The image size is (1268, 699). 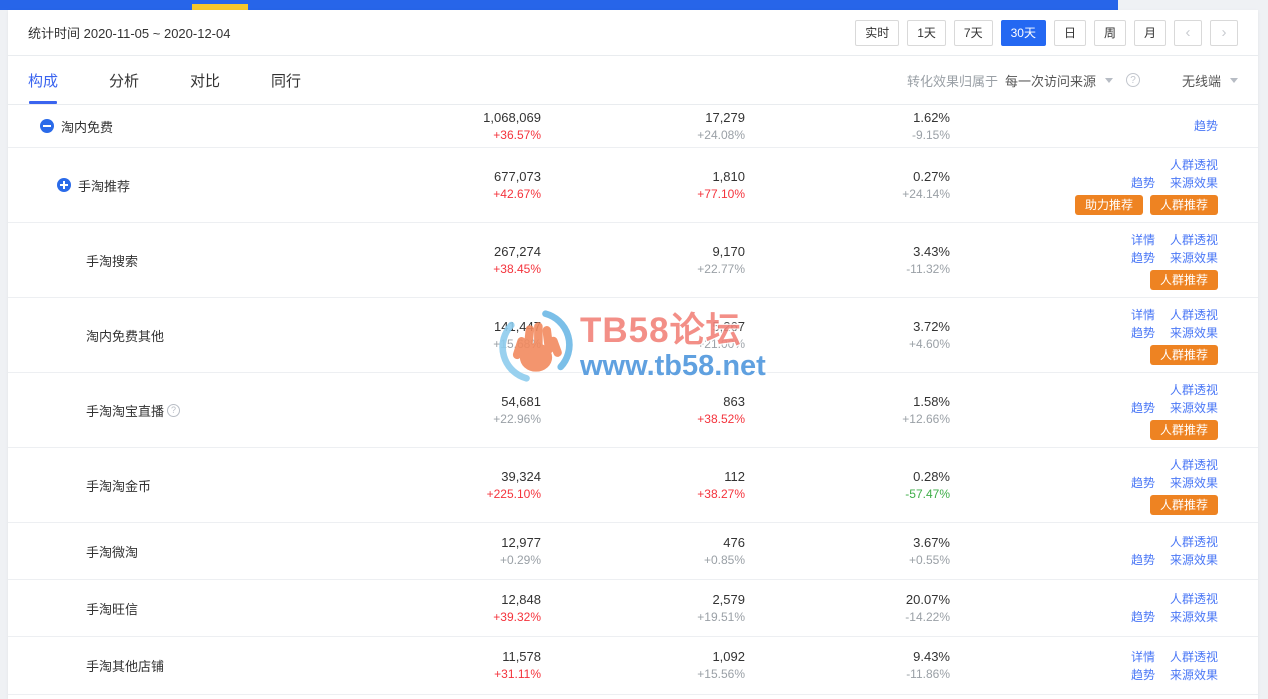 I want to click on metric-value: 12,848, so click(x=521, y=599).